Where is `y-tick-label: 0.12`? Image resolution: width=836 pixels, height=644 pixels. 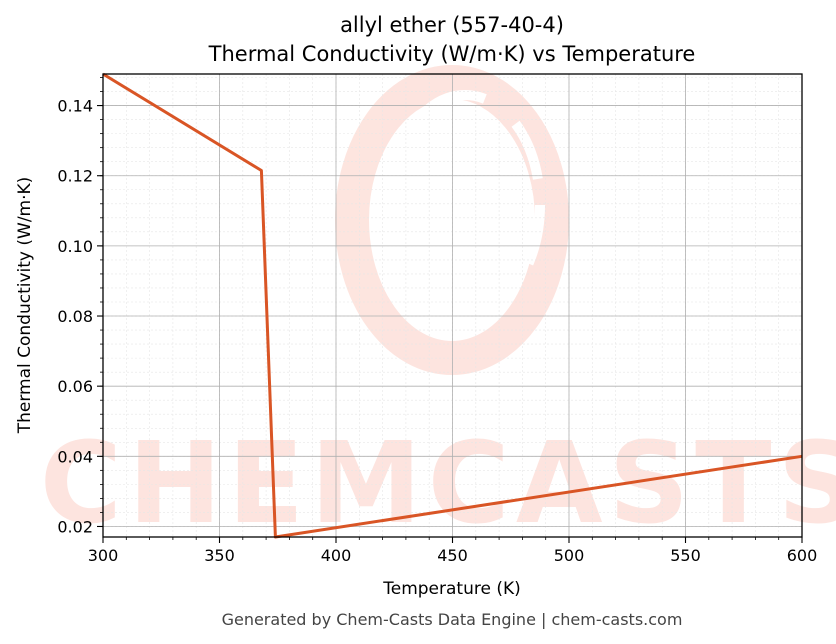
y-tick-label: 0.12 is located at coordinates (75, 176).